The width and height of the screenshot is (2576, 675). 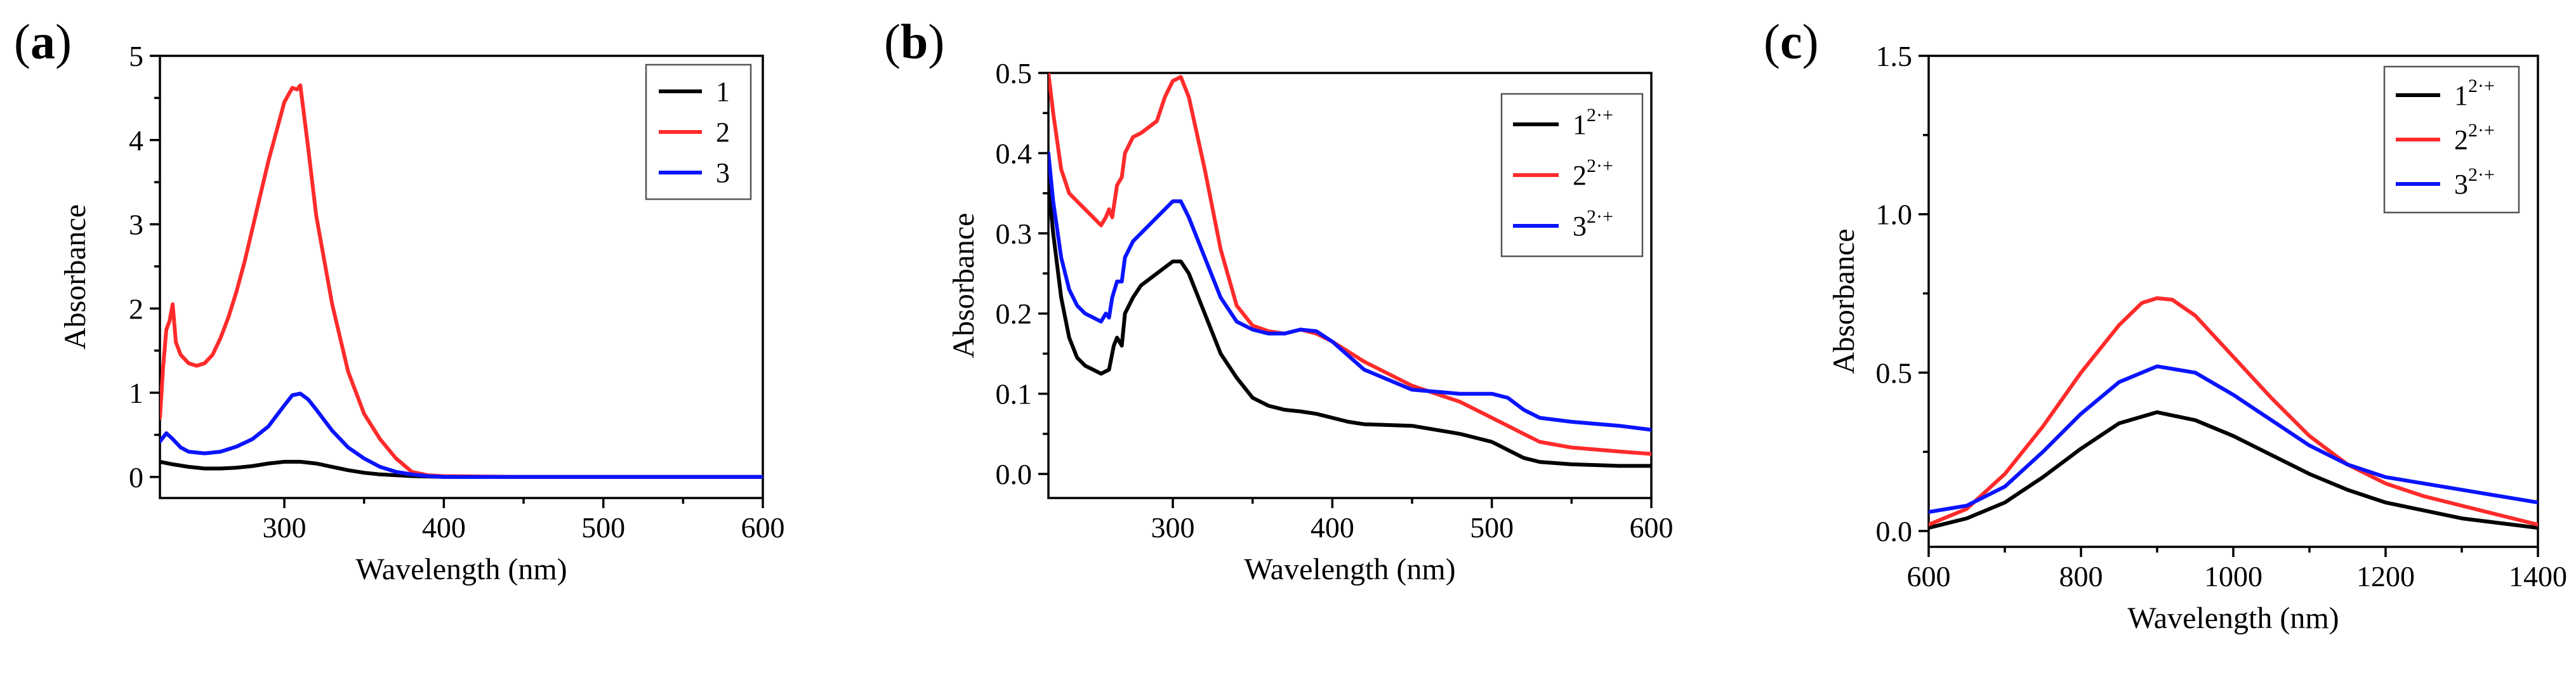 What do you see at coordinates (2385, 576) in the screenshot?
I see `x-tick-label: 1200` at bounding box center [2385, 576].